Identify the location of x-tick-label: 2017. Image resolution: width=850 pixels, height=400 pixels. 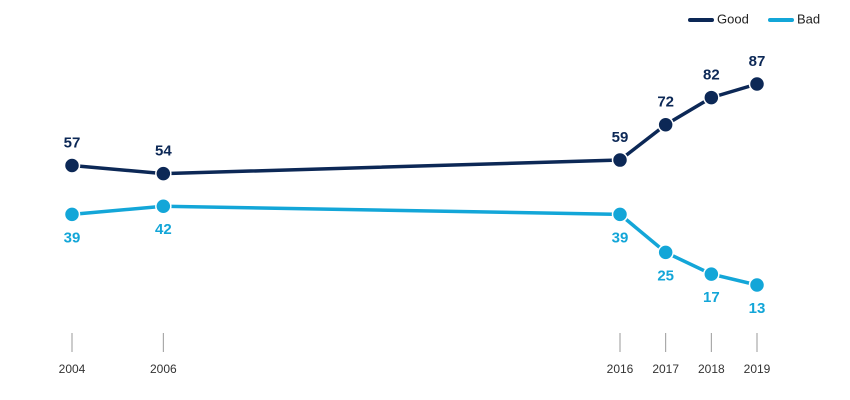
(665, 369).